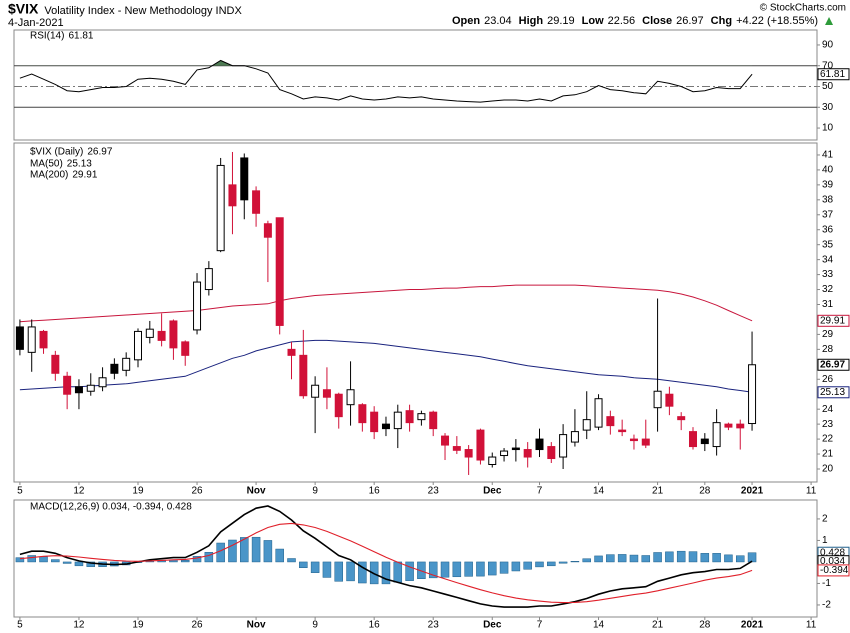 This screenshot has width=850, height=633. I want to click on quote-label: High, so click(531, 21).